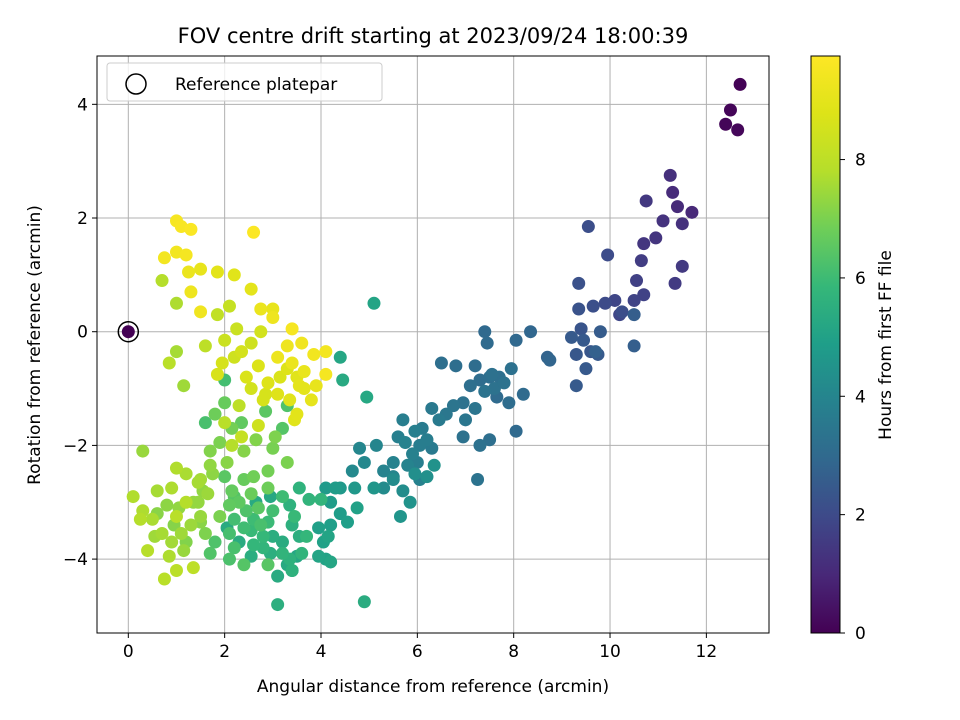 This screenshot has width=960, height=720. What do you see at coordinates (82, 333) in the screenshot?
I see `y-tick-label: 0` at bounding box center [82, 333].